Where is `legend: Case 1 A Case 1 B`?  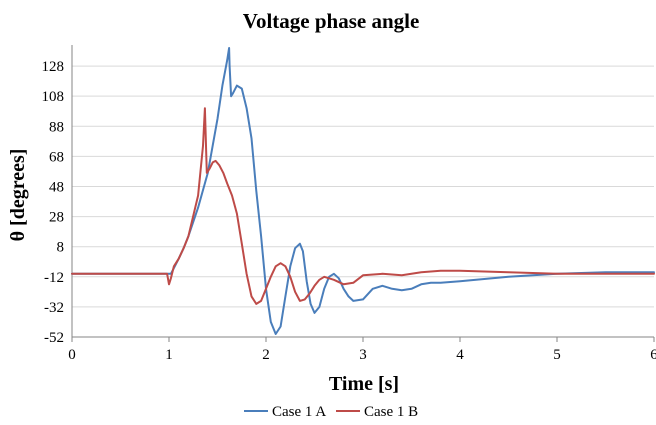 legend: Case 1 A Case 1 B is located at coordinates (331, 412).